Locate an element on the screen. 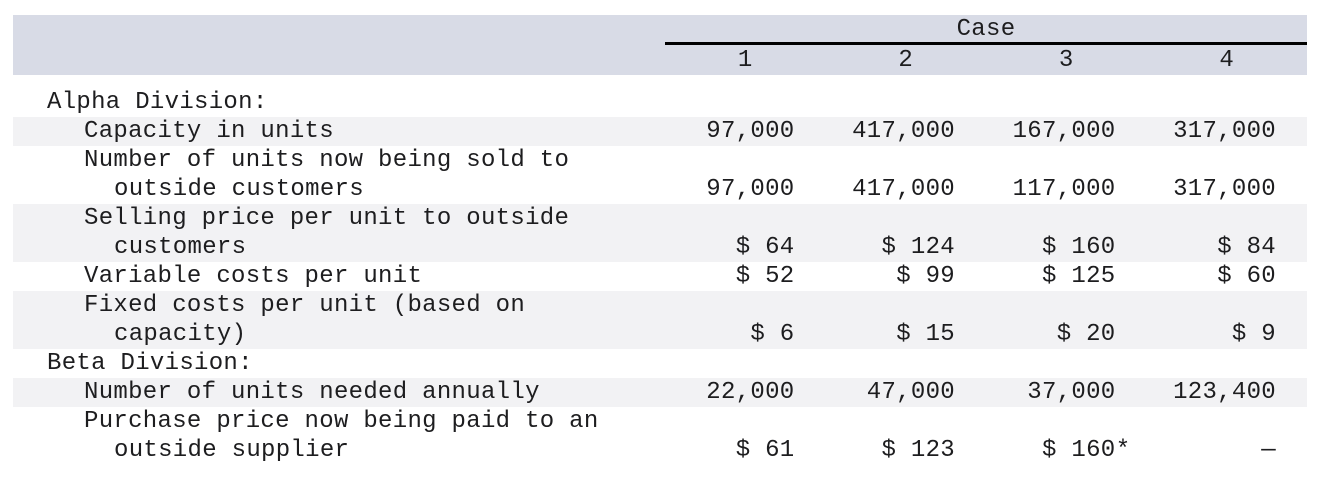  row-label-line: outside customers is located at coordinates (239, 189).